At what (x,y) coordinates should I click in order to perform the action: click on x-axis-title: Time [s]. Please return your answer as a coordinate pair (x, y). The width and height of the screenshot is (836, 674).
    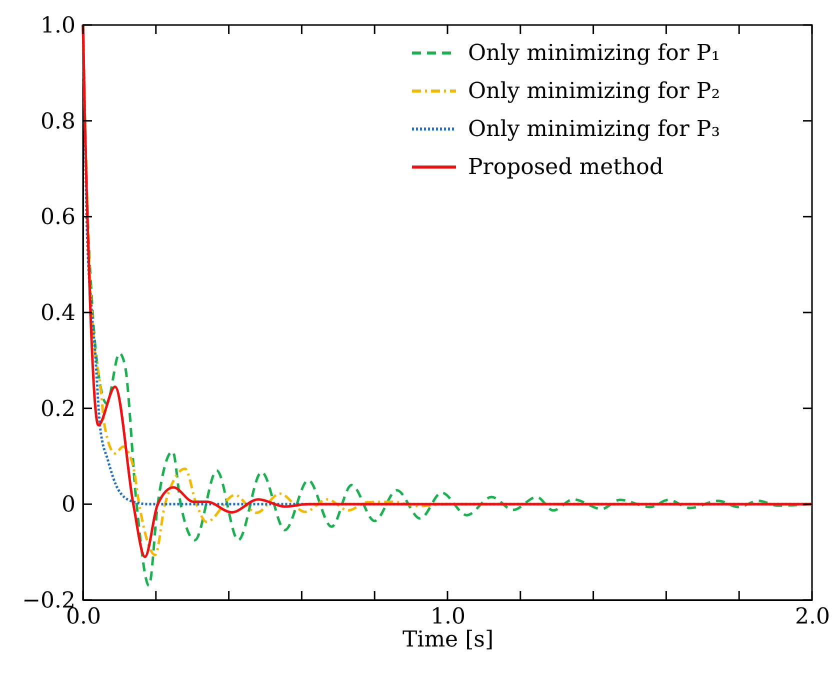
    Looking at the image, I should click on (448, 640).